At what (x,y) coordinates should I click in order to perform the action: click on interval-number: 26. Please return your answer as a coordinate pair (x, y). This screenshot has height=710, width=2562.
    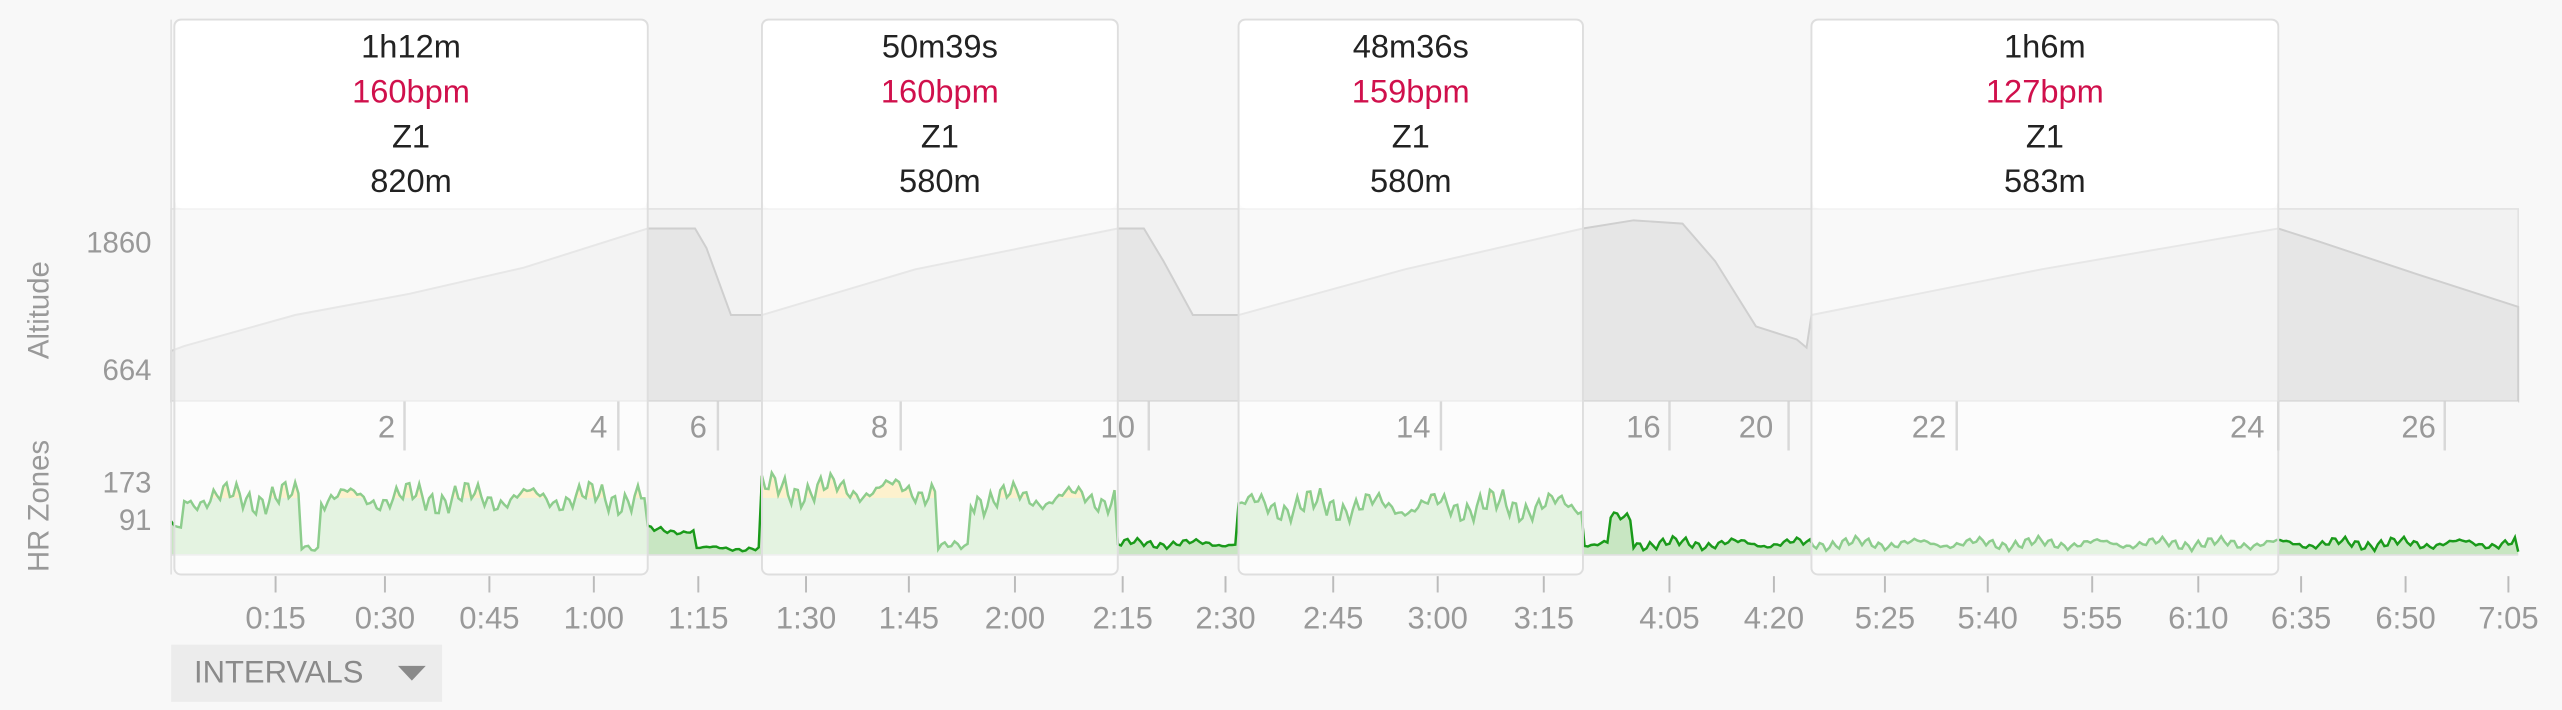
    Looking at the image, I should click on (2418, 426).